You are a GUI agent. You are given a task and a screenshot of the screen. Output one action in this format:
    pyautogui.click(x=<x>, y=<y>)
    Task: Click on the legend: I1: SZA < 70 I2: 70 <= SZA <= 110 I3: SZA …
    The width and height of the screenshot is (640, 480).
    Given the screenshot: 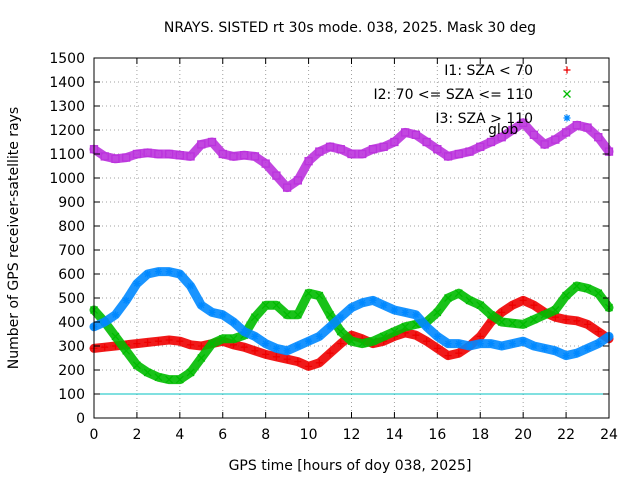 What is the action you would take?
    pyautogui.click(x=472, y=95)
    